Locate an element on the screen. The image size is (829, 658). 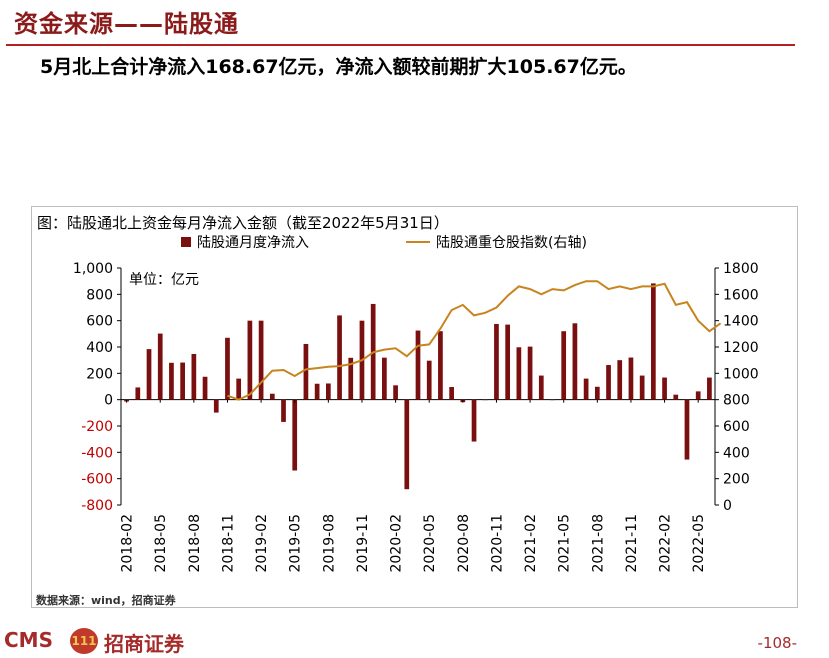
right-axis-tick-label: 0 is located at coordinates (727, 506).